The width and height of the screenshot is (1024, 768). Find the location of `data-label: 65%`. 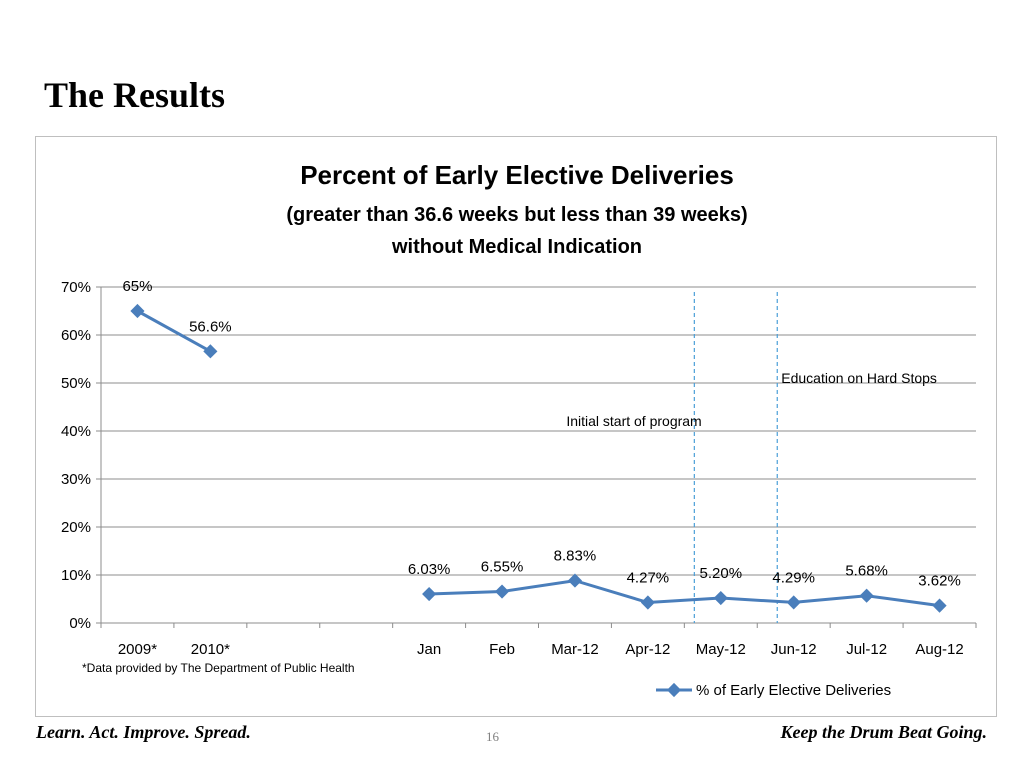

data-label: 65% is located at coordinates (137, 286).